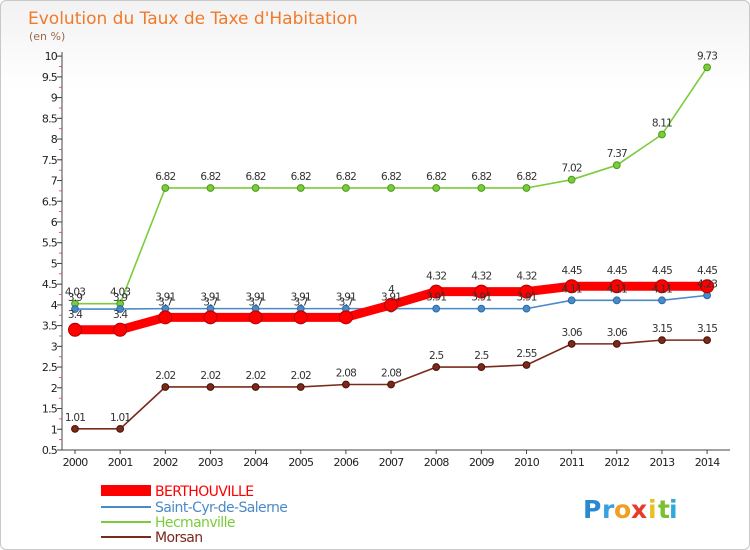 This screenshot has height=550, width=750. What do you see at coordinates (301, 462) in the screenshot?
I see `x-tick-label: 2005` at bounding box center [301, 462].